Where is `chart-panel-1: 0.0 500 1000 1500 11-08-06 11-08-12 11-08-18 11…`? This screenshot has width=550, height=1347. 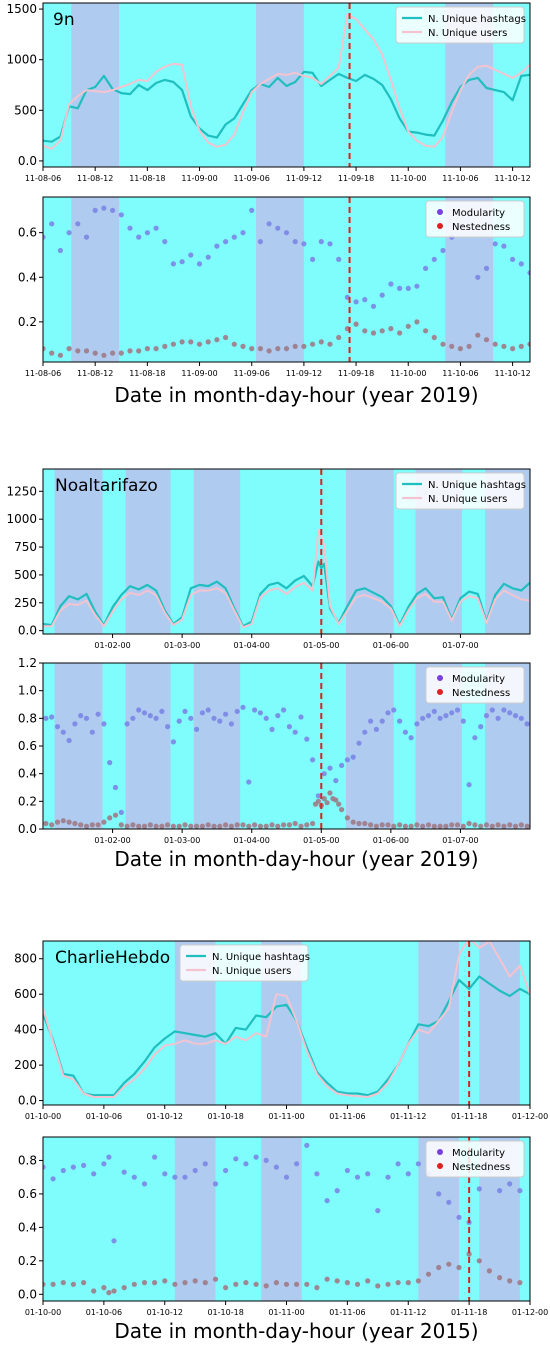 chart-panel-1: 0.0 500 1000 1500 11-08-06 11-08-12 11-08-18 11… is located at coordinates (268, 92).